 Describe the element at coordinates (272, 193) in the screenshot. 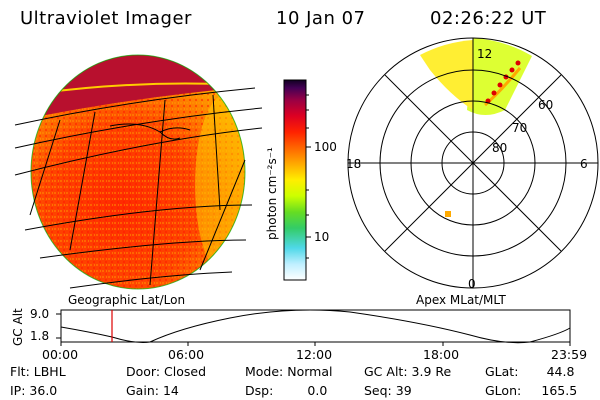

I see `colorbar-unit-label: photon cm⁻²s⁻¹` at that location.